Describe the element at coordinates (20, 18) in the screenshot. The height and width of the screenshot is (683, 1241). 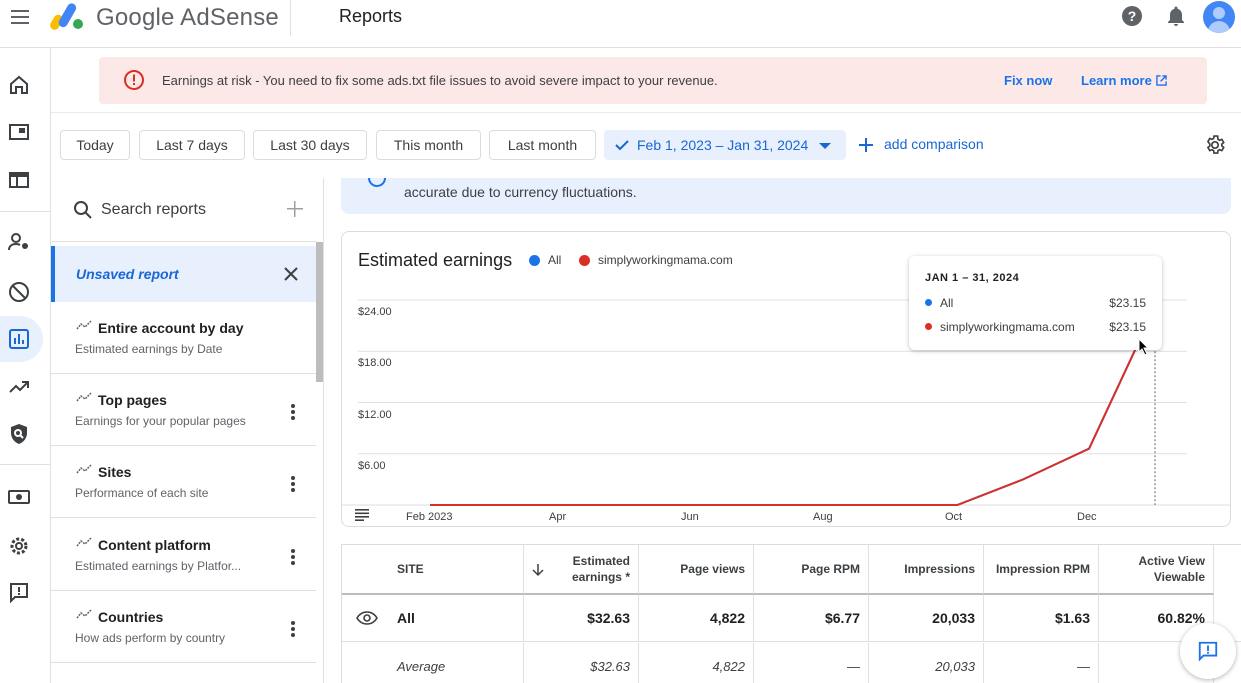
I see `main-menu-icon` at that location.